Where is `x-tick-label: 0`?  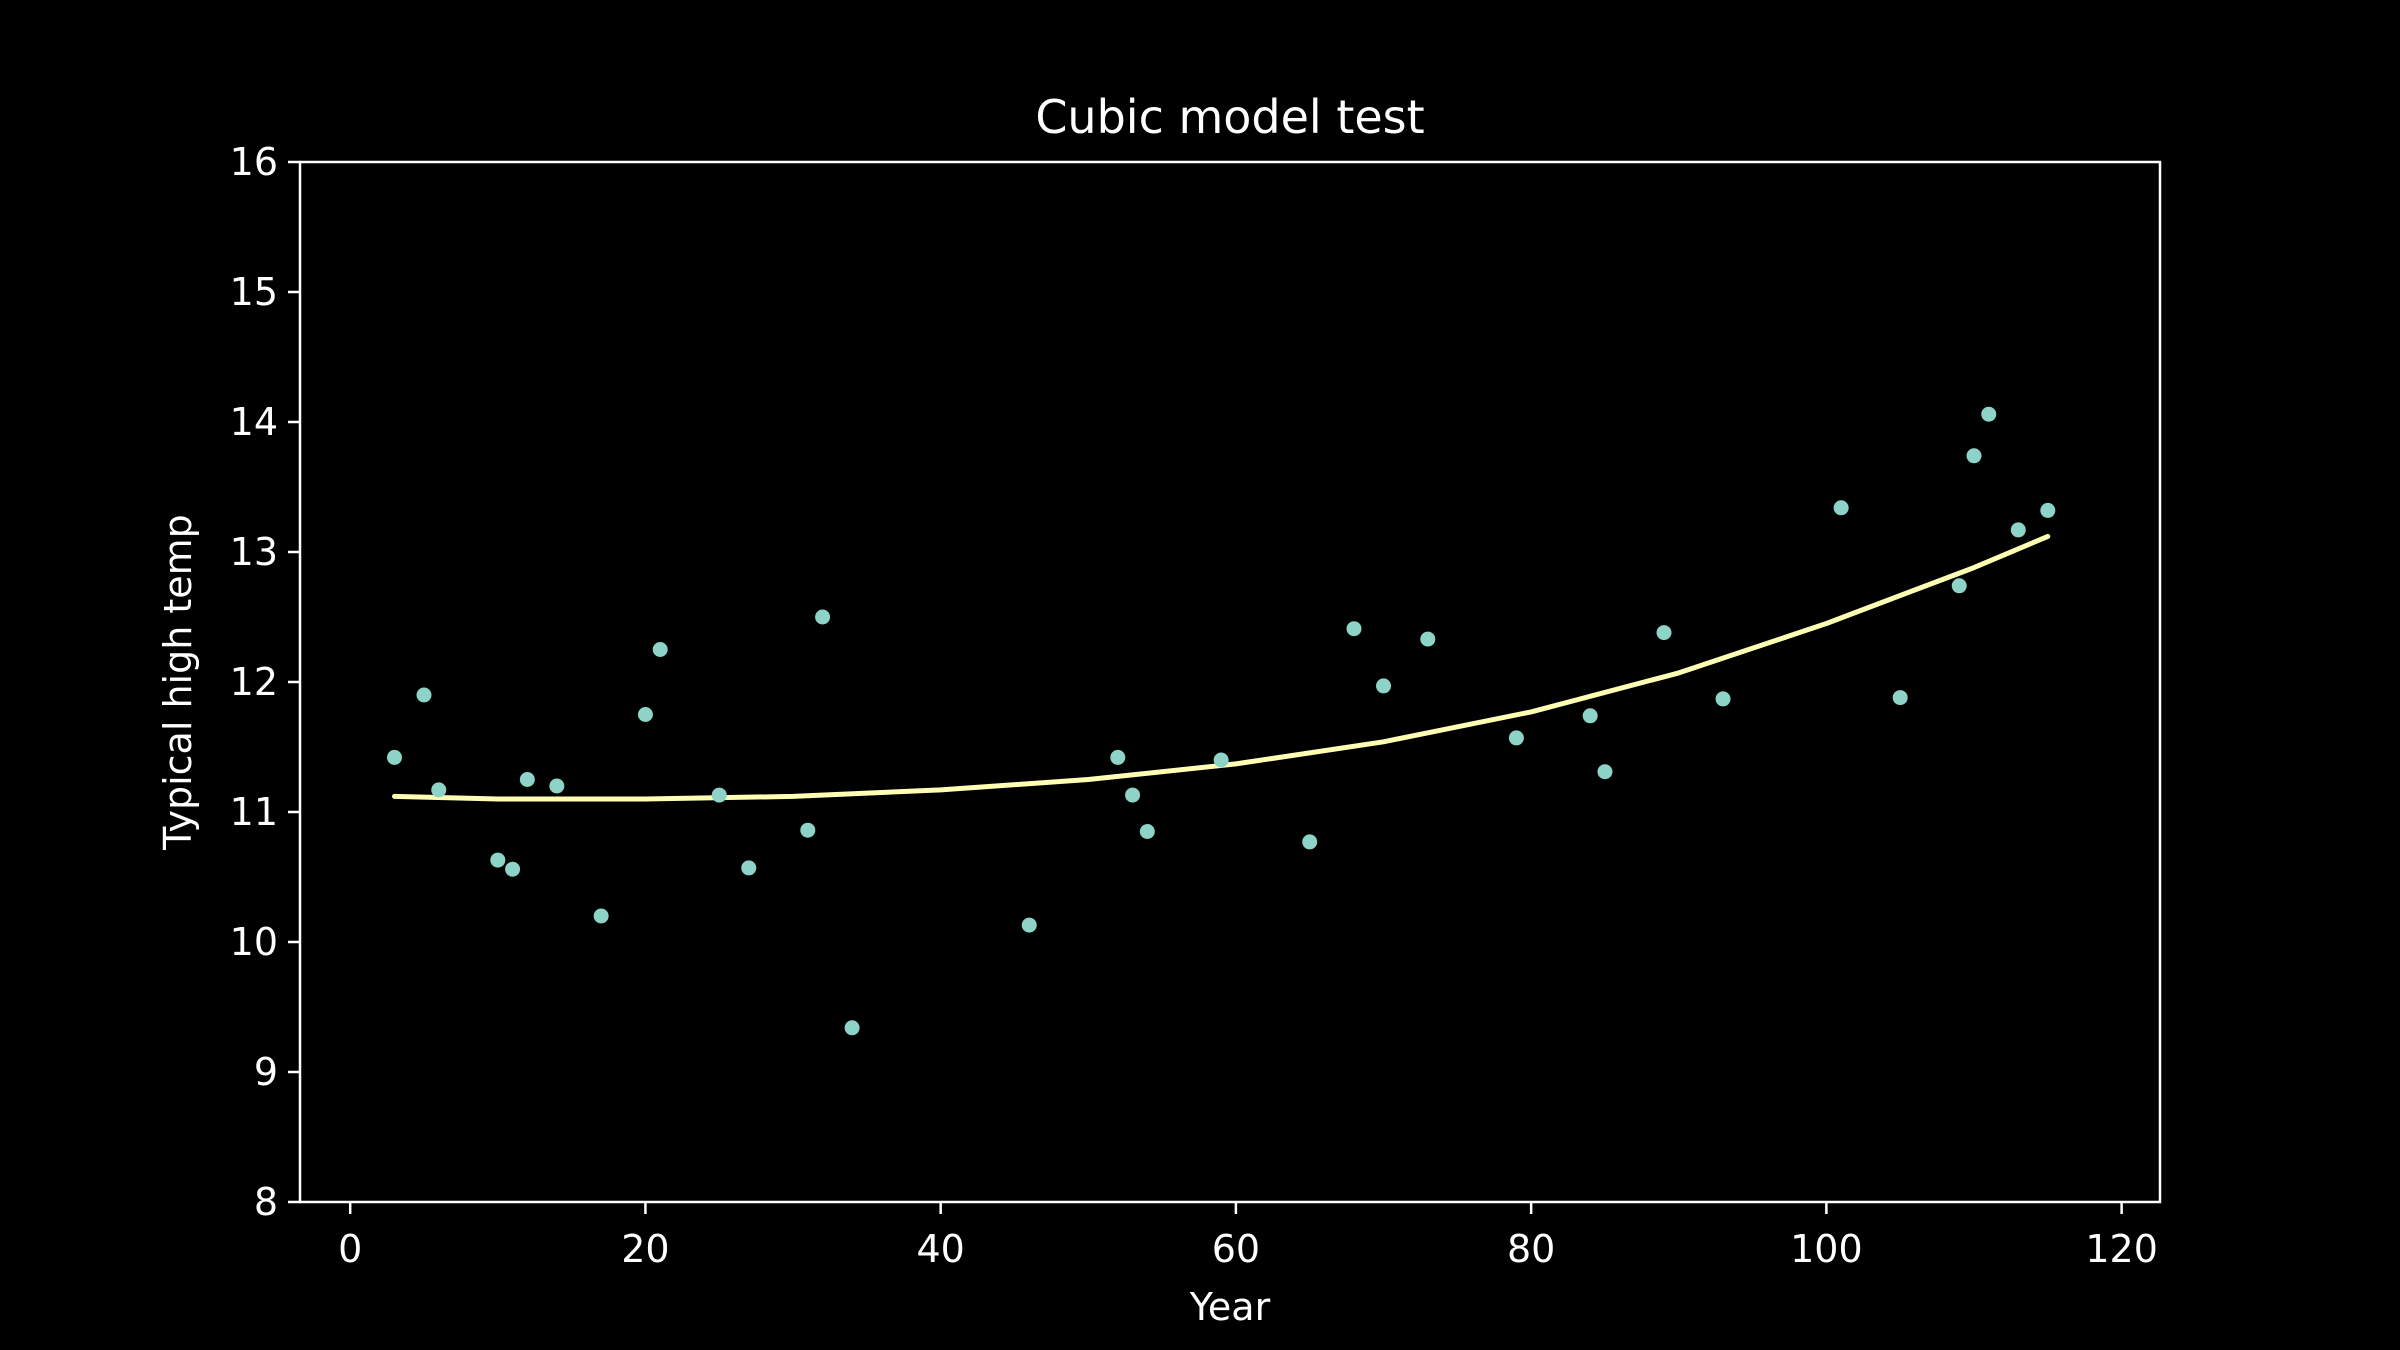 x-tick-label: 0 is located at coordinates (350, 1249).